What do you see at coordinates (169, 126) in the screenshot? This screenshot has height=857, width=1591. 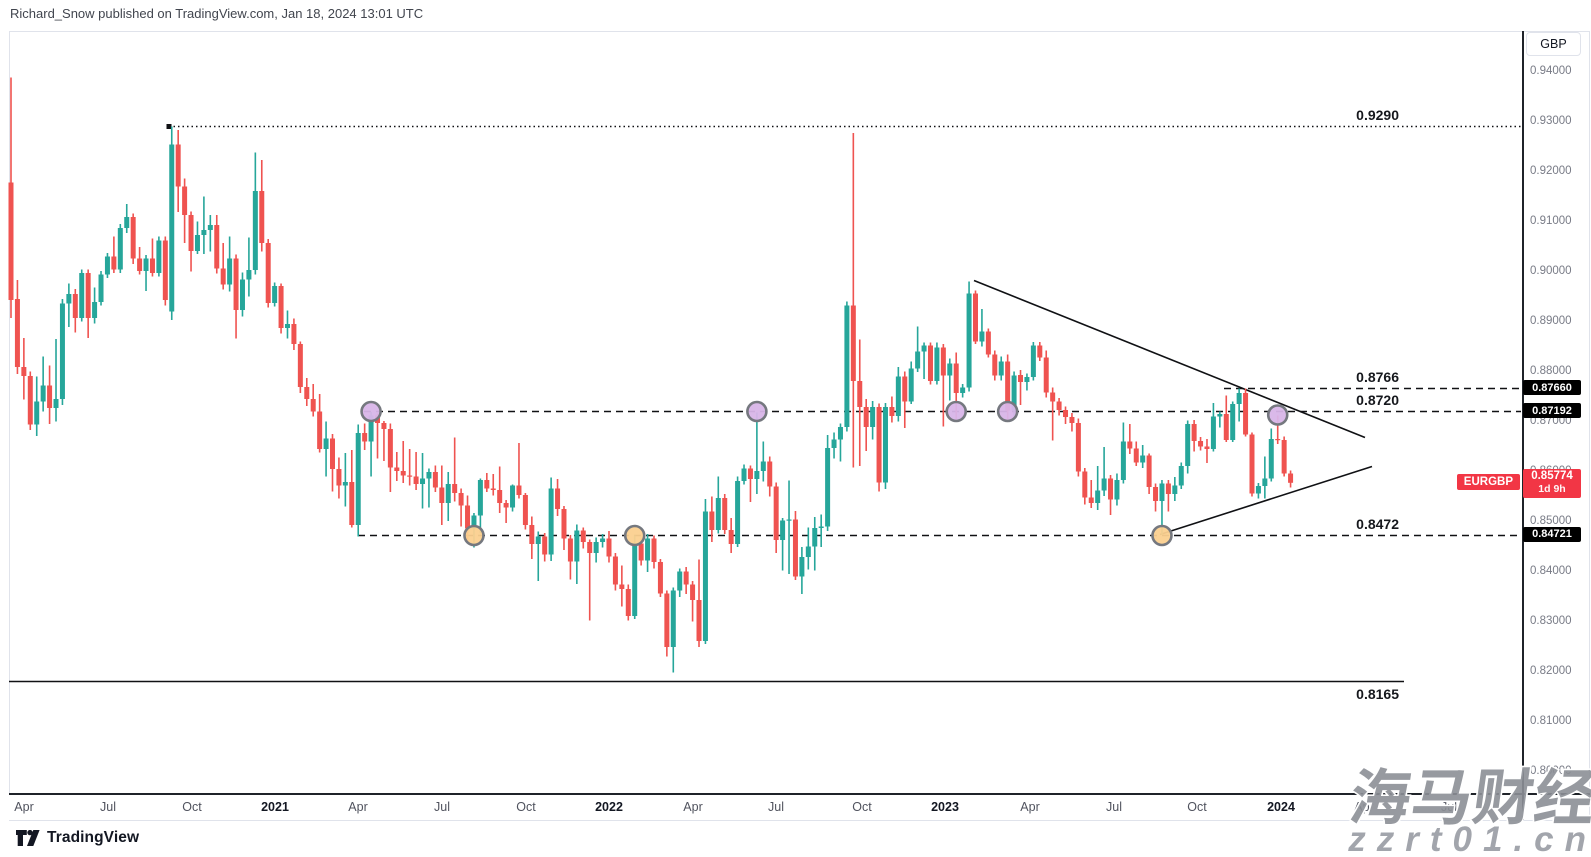 I see `line-anchor-dot` at bounding box center [169, 126].